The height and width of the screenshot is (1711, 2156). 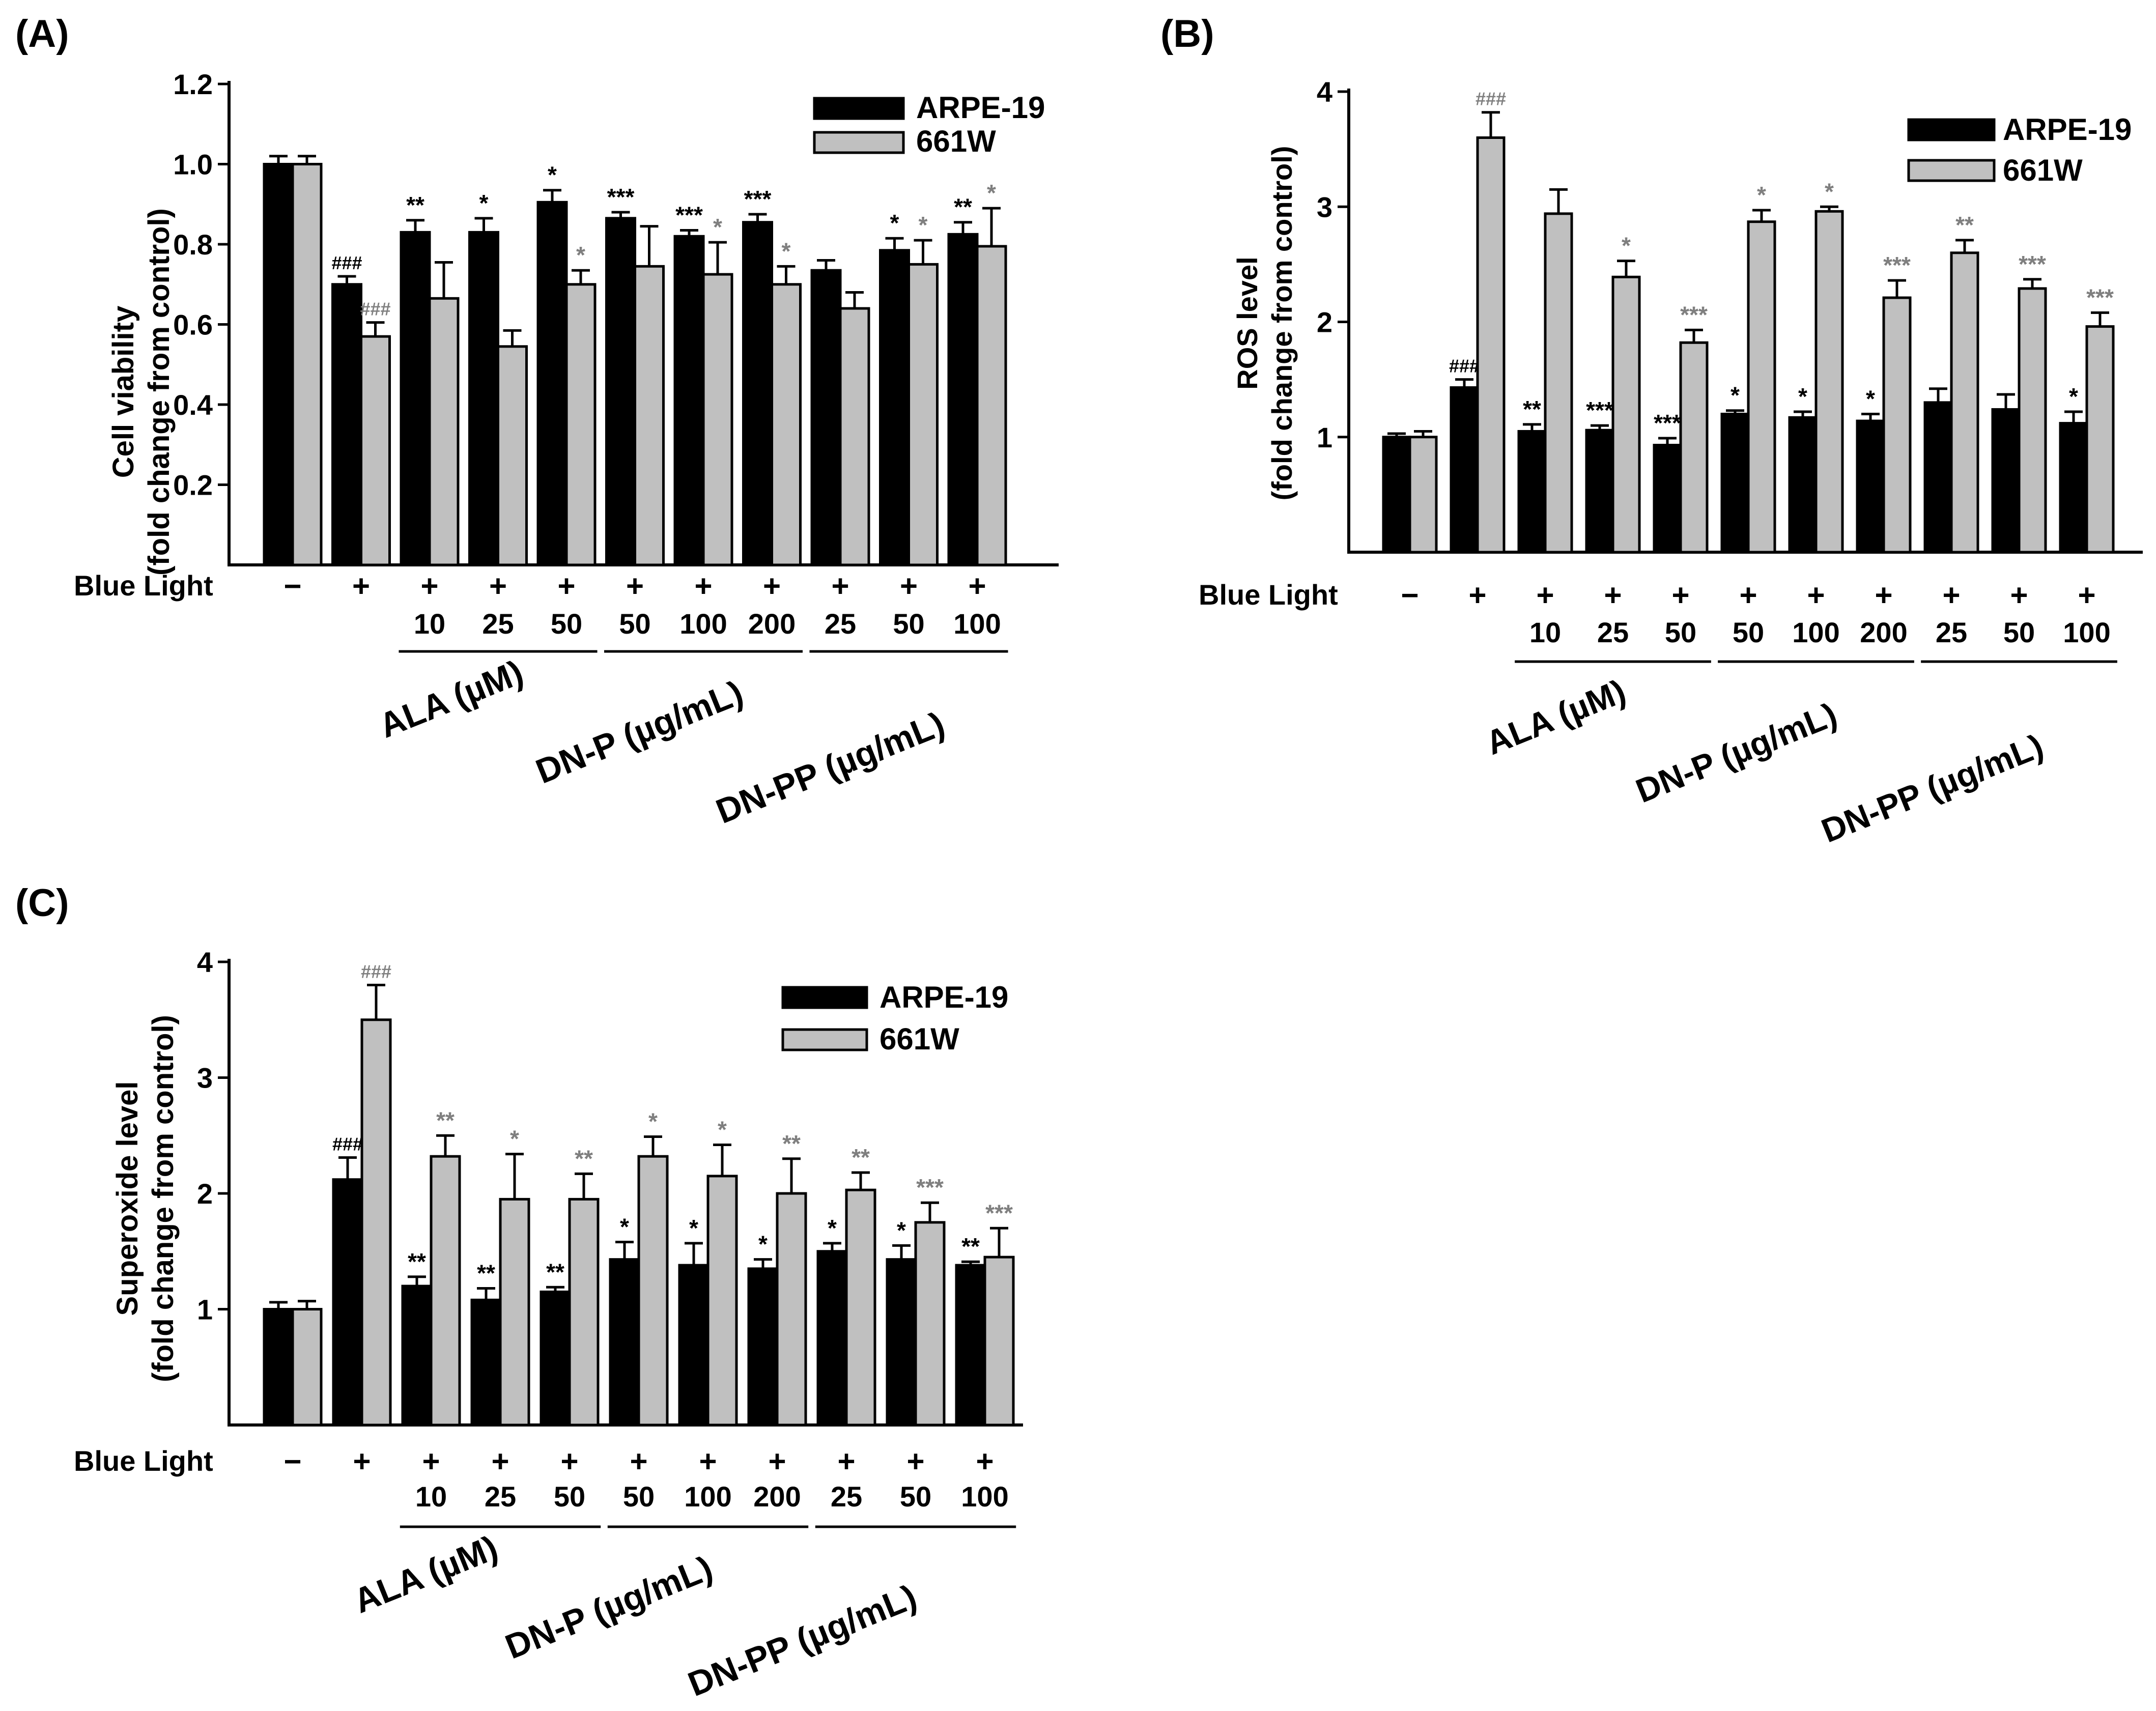 What do you see at coordinates (1247, 322) in the screenshot?
I see `panel-b-ylabel-line1: ROS level` at bounding box center [1247, 322].